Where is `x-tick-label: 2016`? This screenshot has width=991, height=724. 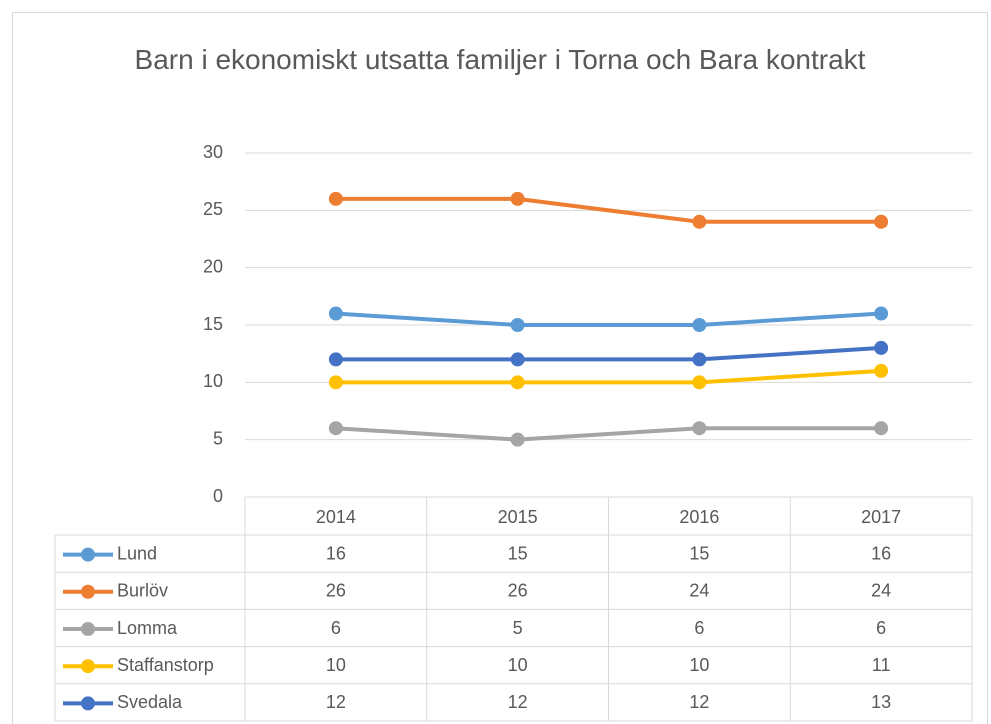 x-tick-label: 2016 is located at coordinates (699, 517).